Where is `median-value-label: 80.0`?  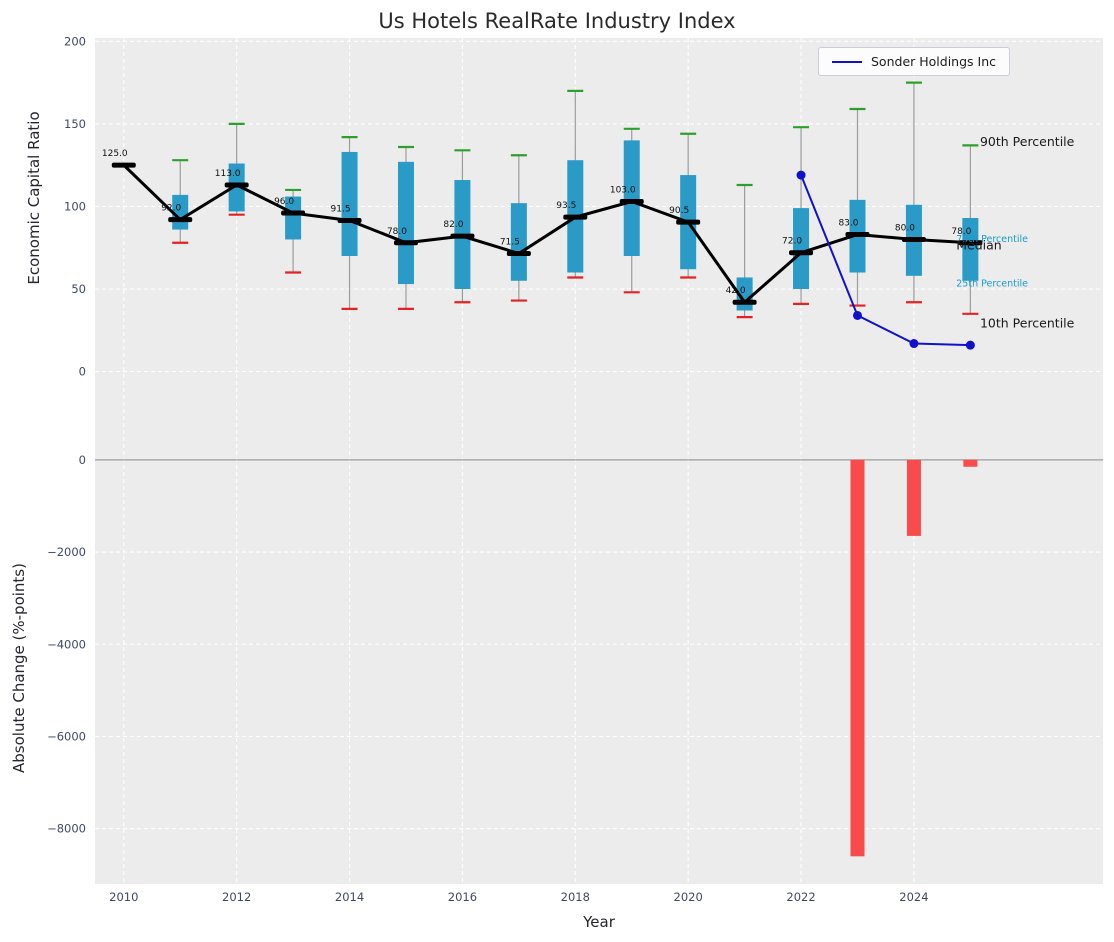 median-value-label: 80.0 is located at coordinates (905, 228).